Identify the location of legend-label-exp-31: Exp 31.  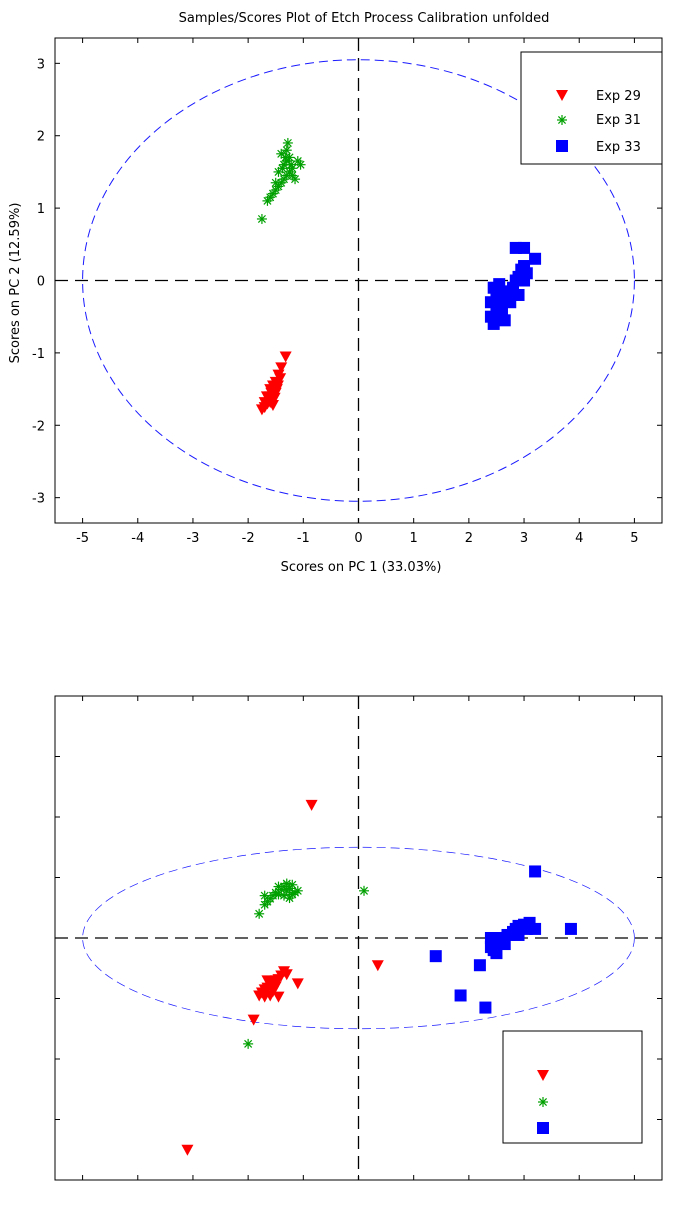
(618, 120).